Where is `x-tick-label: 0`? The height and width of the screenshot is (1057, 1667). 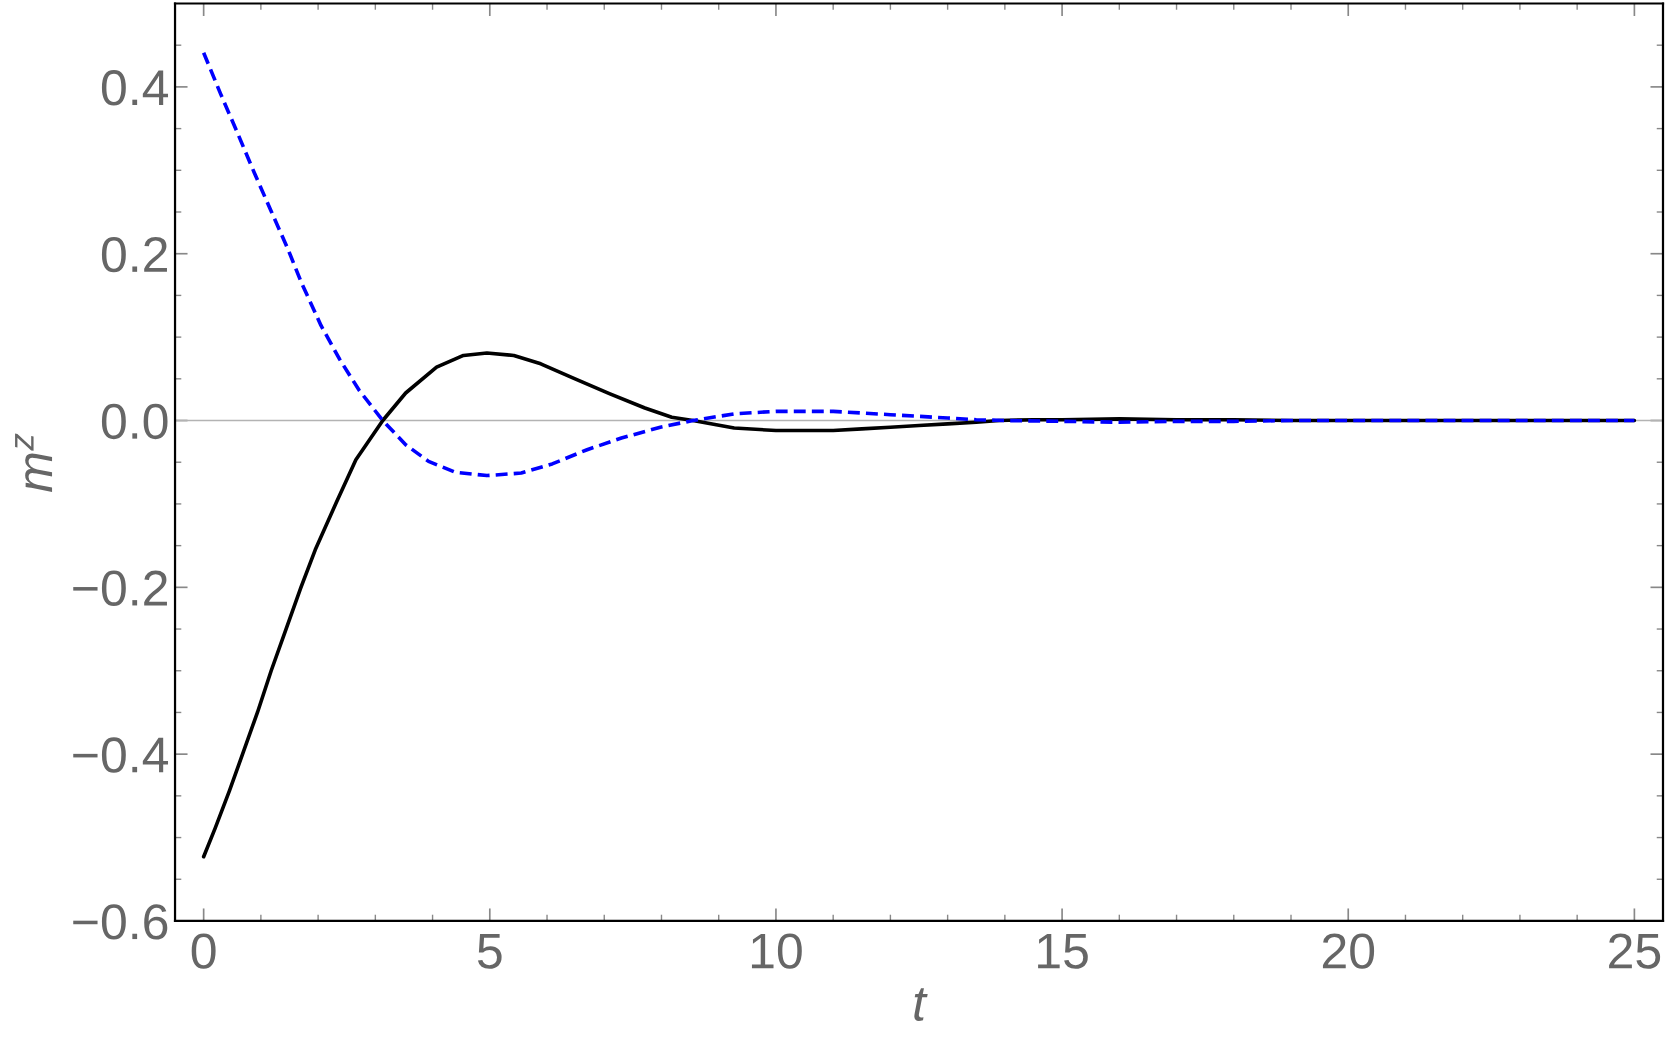
x-tick-label: 0 is located at coordinates (203, 951).